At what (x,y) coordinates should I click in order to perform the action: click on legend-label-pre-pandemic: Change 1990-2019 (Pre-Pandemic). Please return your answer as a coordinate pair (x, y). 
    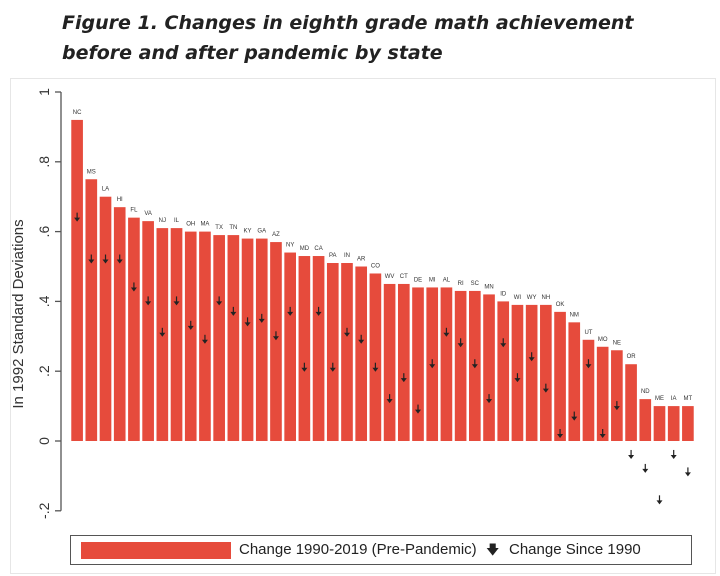
    Looking at the image, I should click on (358, 549).